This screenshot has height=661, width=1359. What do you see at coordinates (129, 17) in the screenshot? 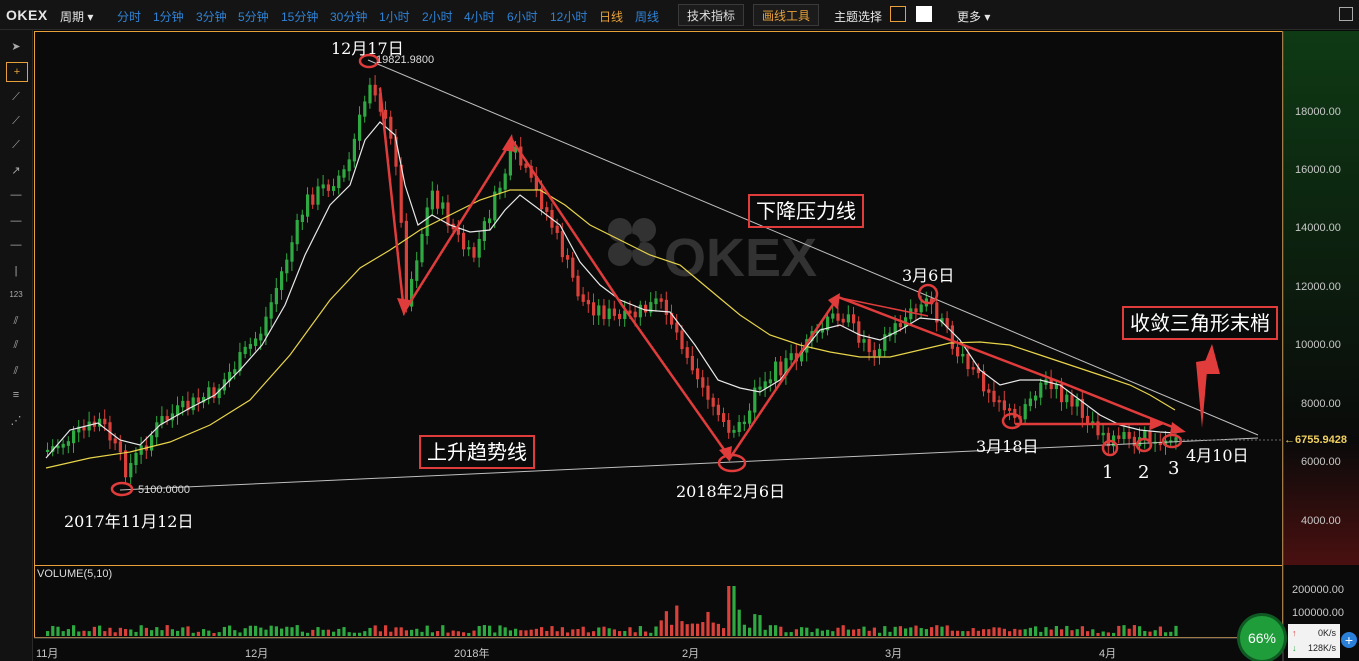
I see `timeframe-fenshi: 分时` at bounding box center [129, 17].